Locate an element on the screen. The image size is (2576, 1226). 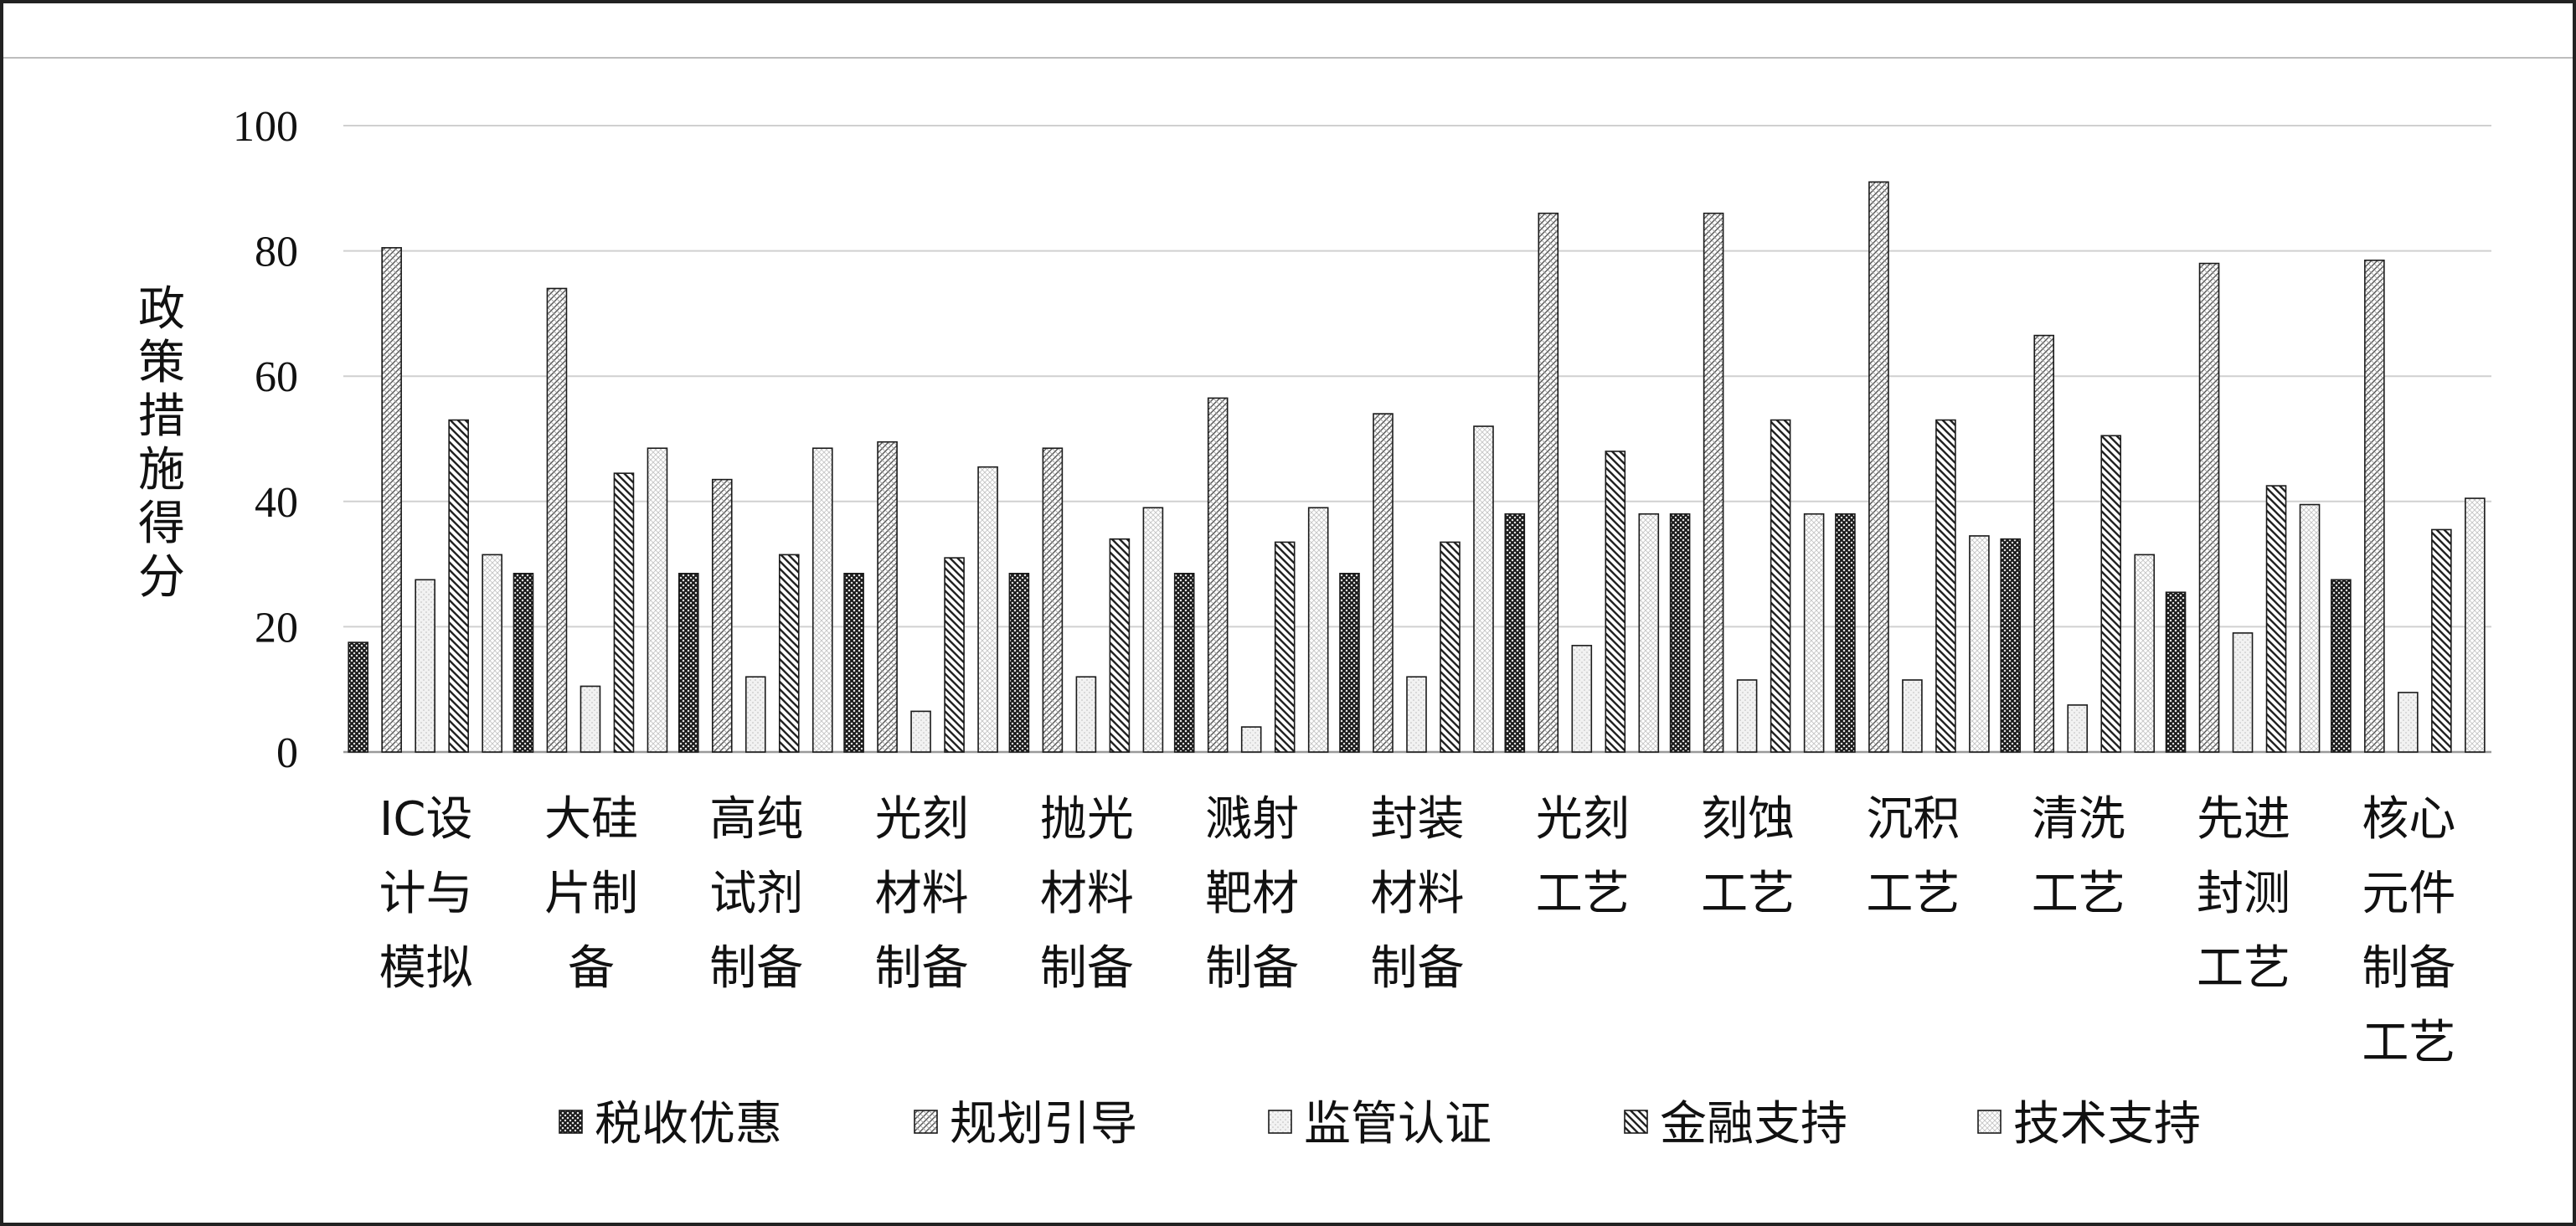
x-tick-label: 沉积 is located at coordinates (1913, 819).